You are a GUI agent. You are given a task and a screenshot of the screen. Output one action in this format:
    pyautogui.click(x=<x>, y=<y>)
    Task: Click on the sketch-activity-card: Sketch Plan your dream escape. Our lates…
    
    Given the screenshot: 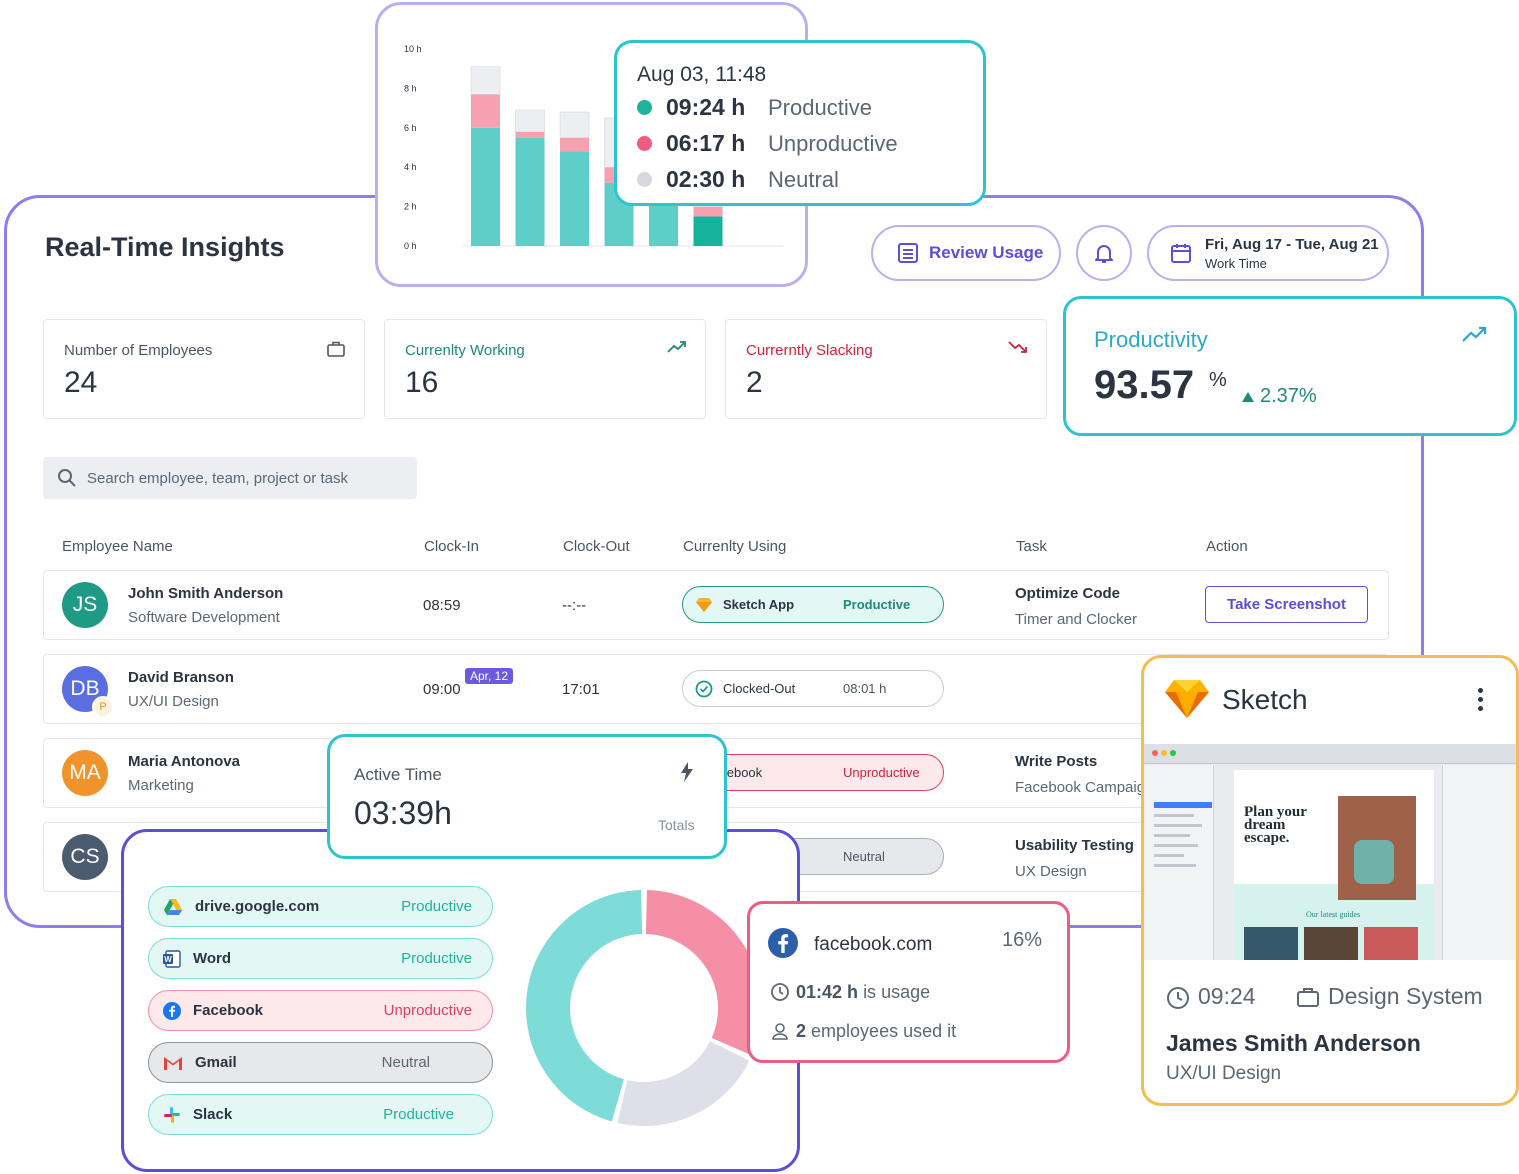 What is the action you would take?
    pyautogui.click(x=1330, y=880)
    